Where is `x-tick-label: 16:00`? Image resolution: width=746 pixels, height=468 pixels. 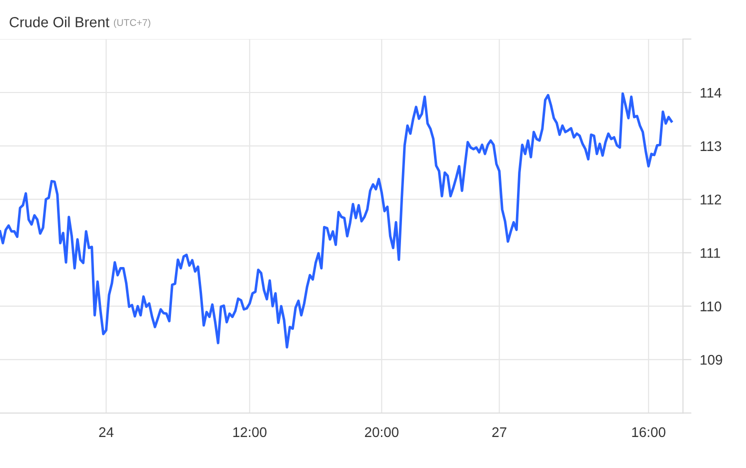
x-tick-label: 16:00 is located at coordinates (649, 432).